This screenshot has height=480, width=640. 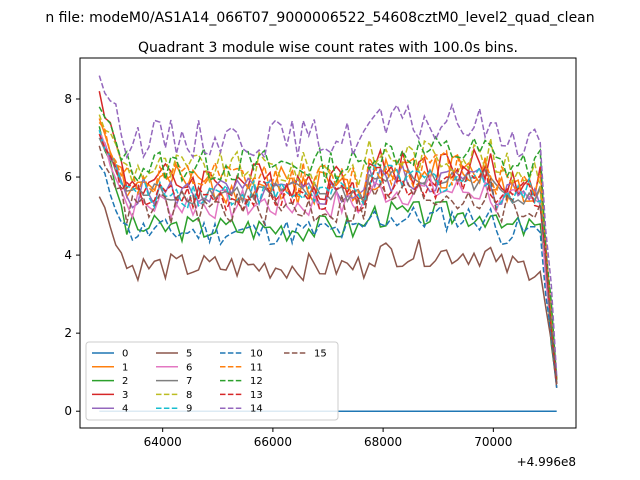 What do you see at coordinates (320, 354) in the screenshot?
I see `legend-label-15: 15` at bounding box center [320, 354].